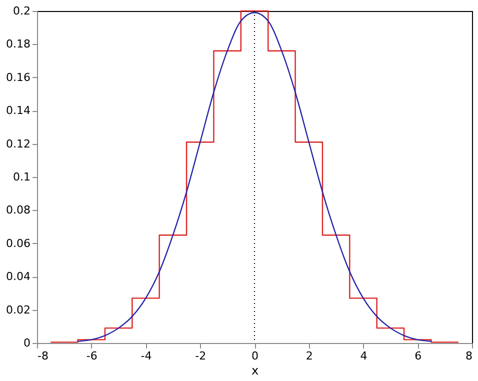 The width and height of the screenshot is (478, 381). Describe the element at coordinates (18, 143) in the screenshot. I see `y-tick-label: 0.12` at that location.